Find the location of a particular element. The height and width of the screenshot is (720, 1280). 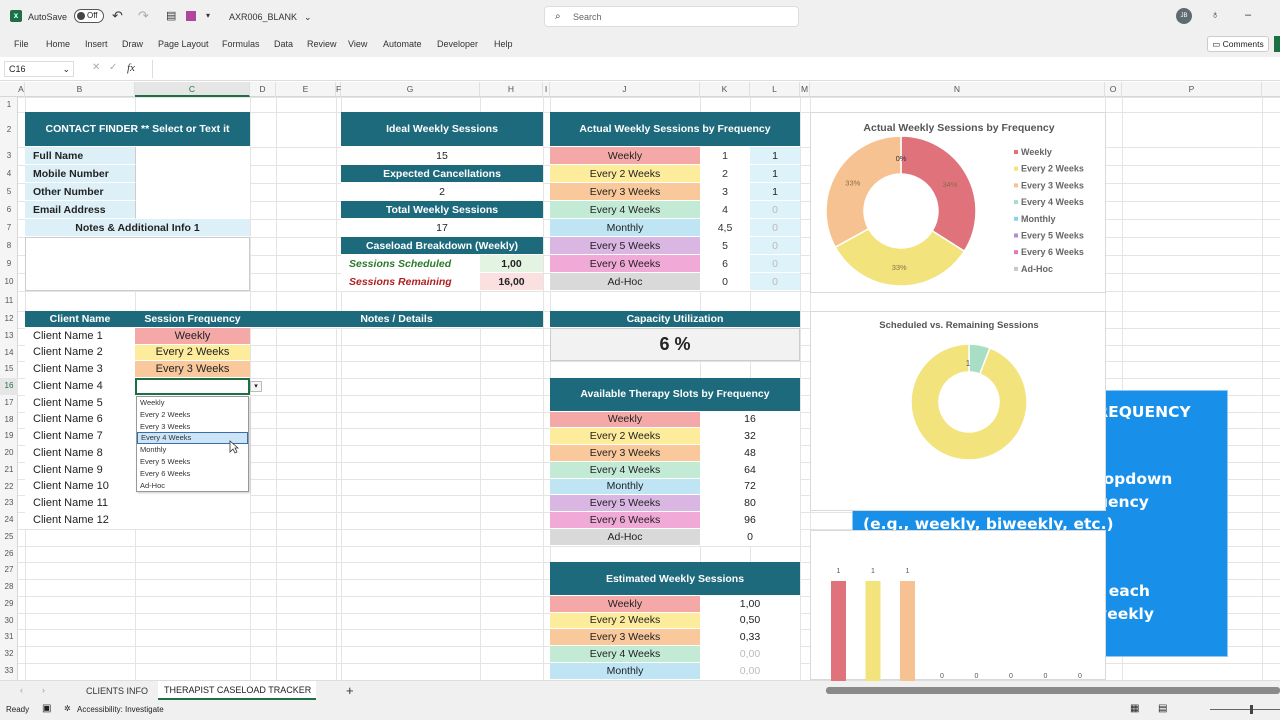

menu-draw: Draw is located at coordinates (133, 44).